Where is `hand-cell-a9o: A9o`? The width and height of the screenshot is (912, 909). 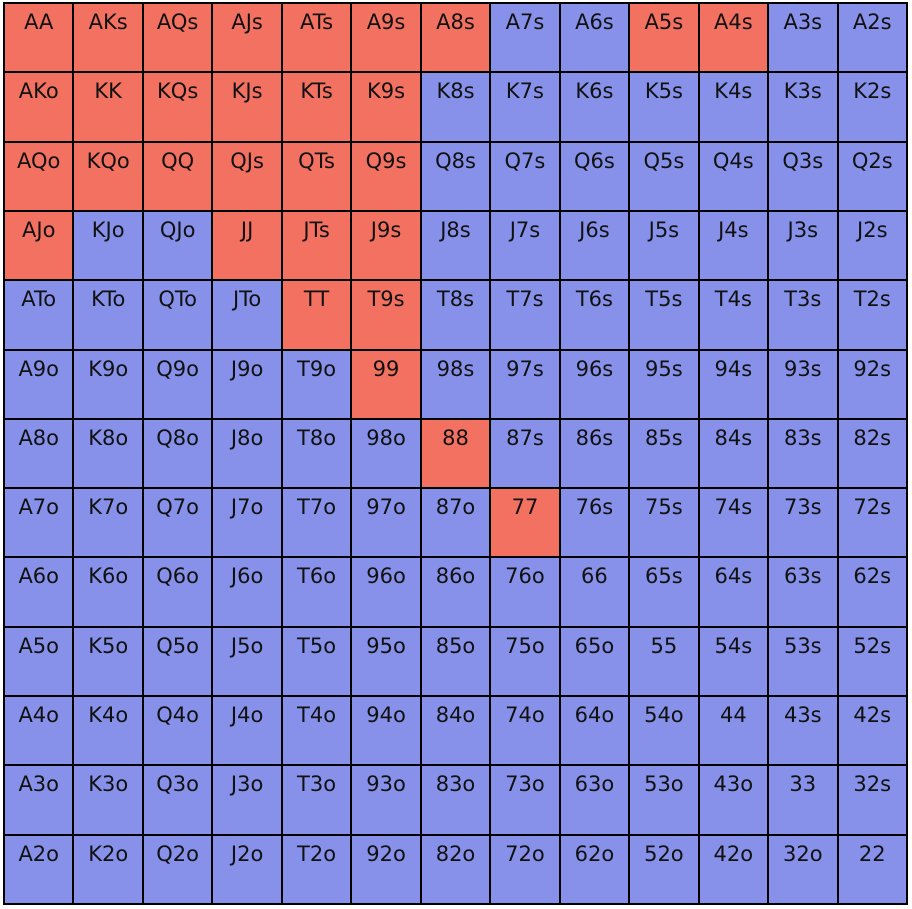
hand-cell-a9o: A9o is located at coordinates (39, 384).